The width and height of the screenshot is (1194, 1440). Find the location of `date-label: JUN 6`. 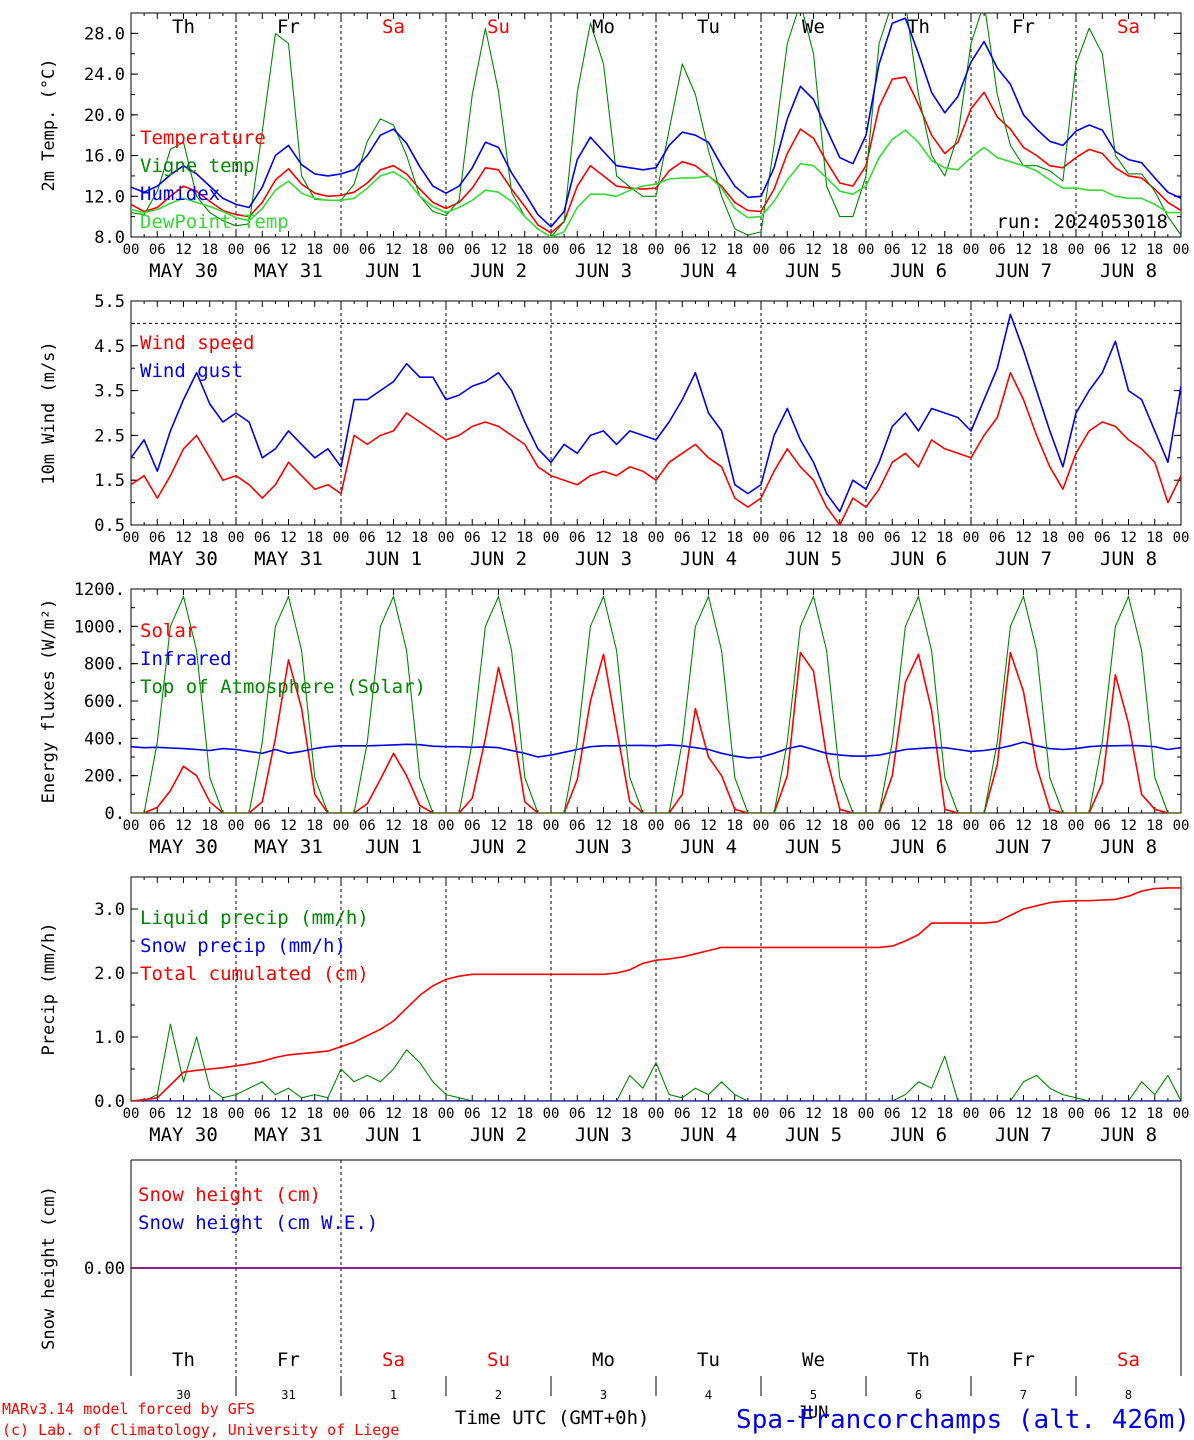

date-label: JUN 6 is located at coordinates (918, 847).